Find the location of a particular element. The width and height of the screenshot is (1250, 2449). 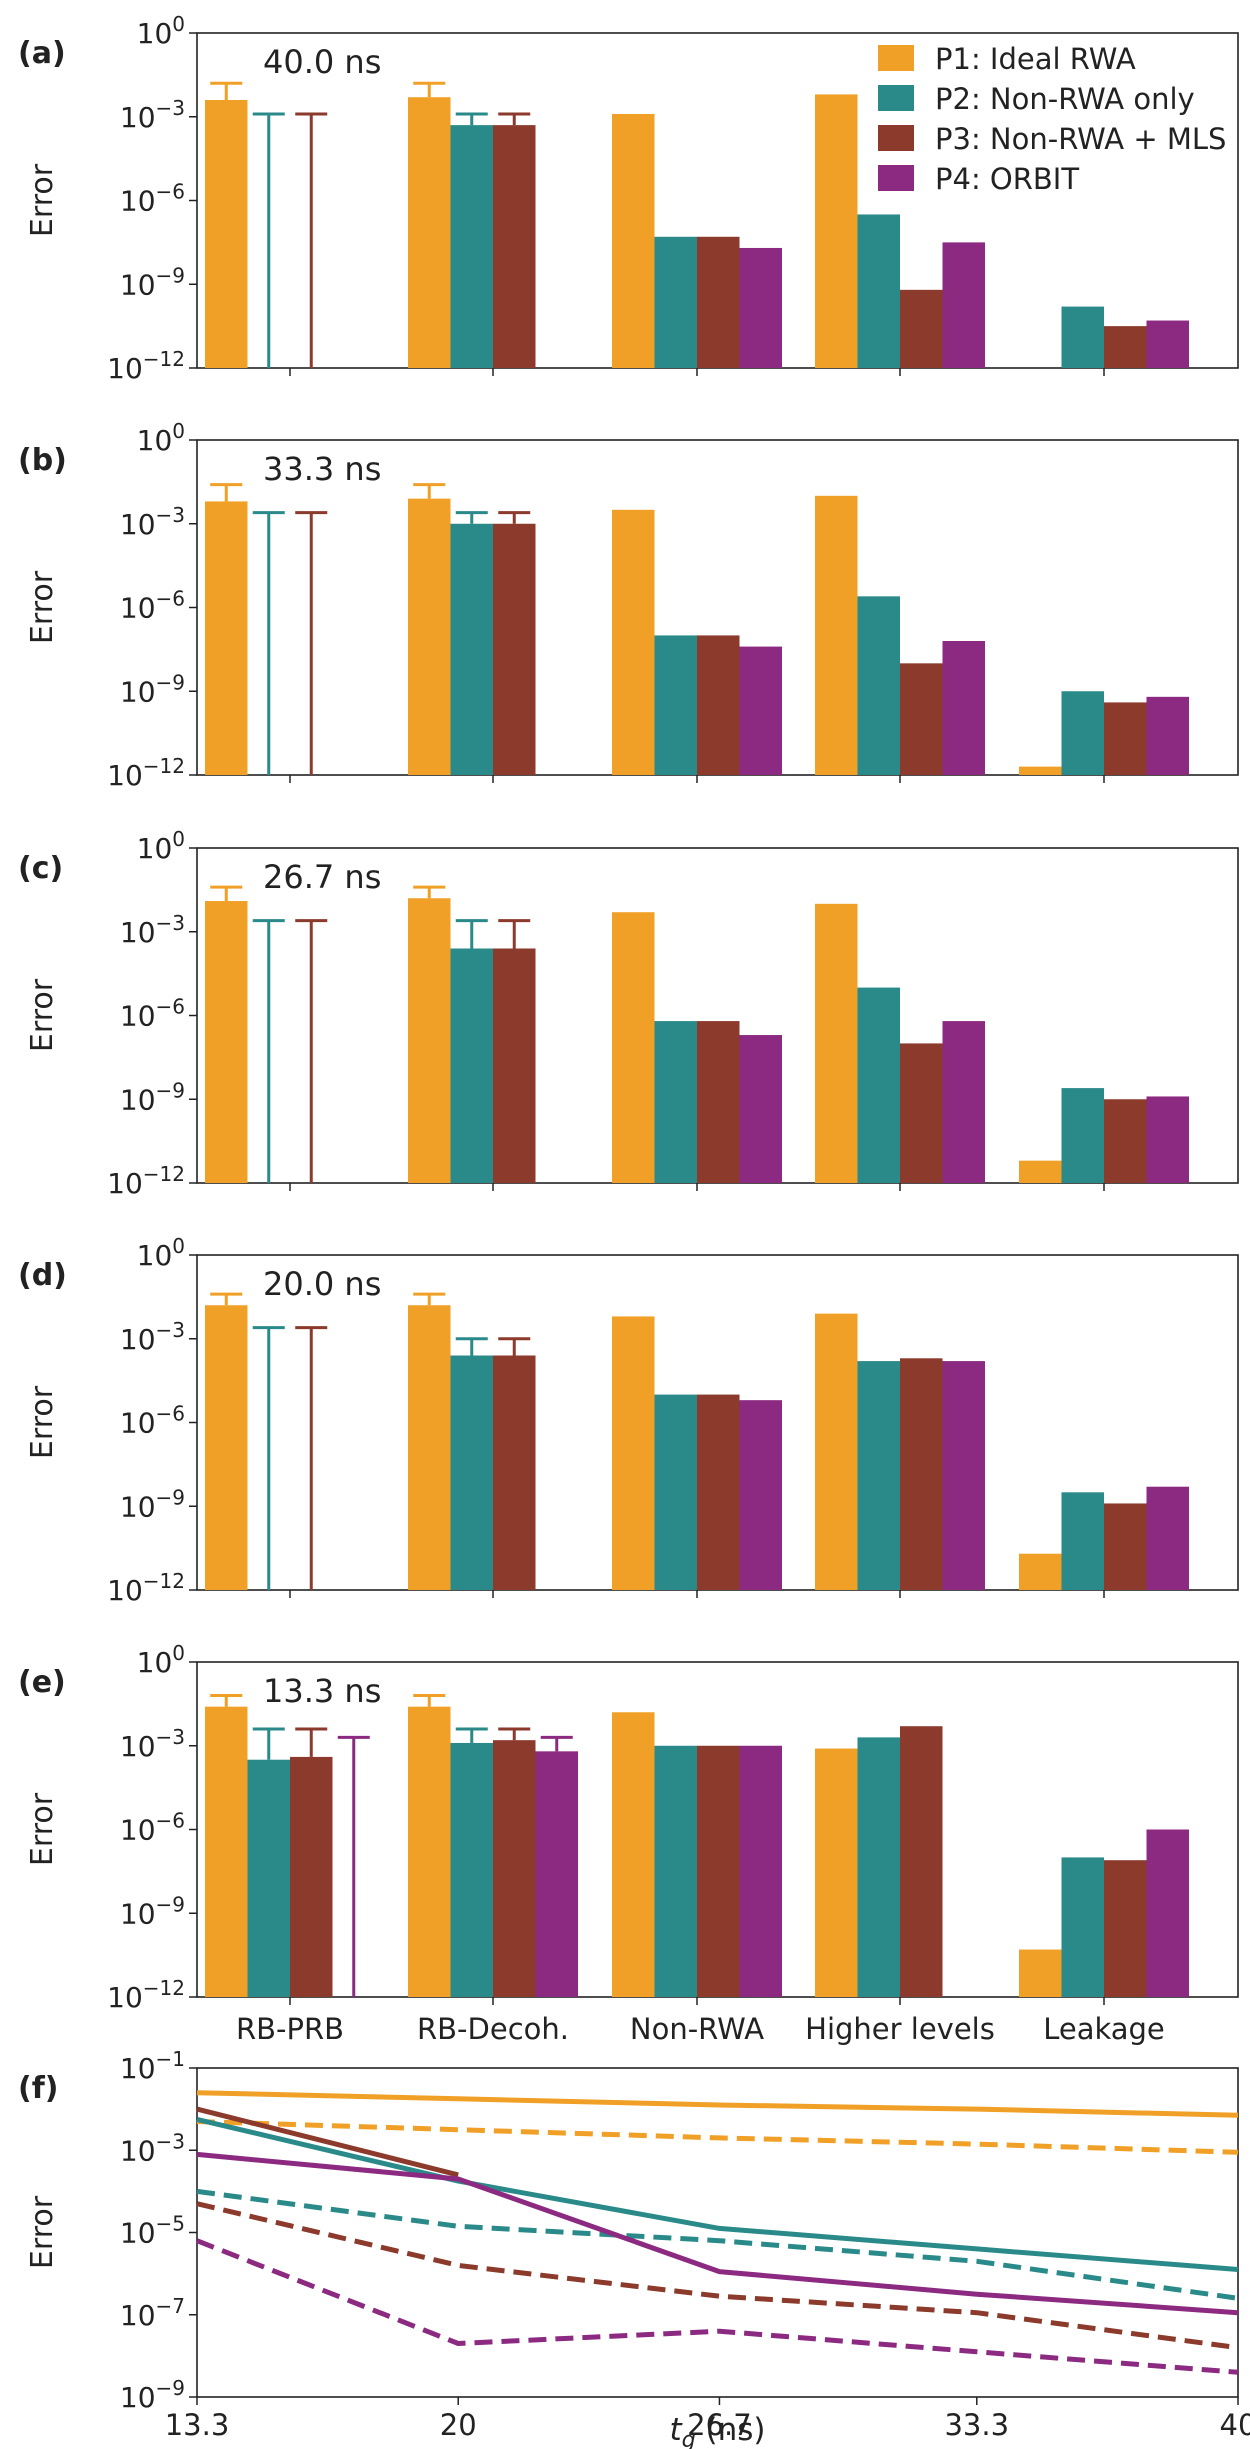

panel-label: (f) is located at coordinates (38, 2088).